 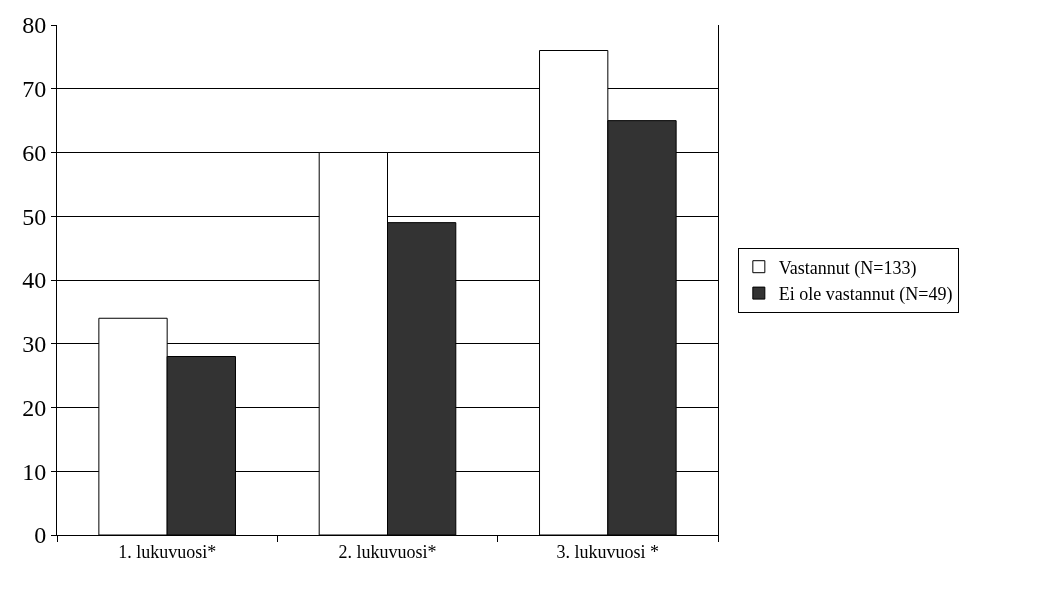 What do you see at coordinates (167, 551) in the screenshot?
I see `x-tick-label: 1. lukuvuosi*` at bounding box center [167, 551].